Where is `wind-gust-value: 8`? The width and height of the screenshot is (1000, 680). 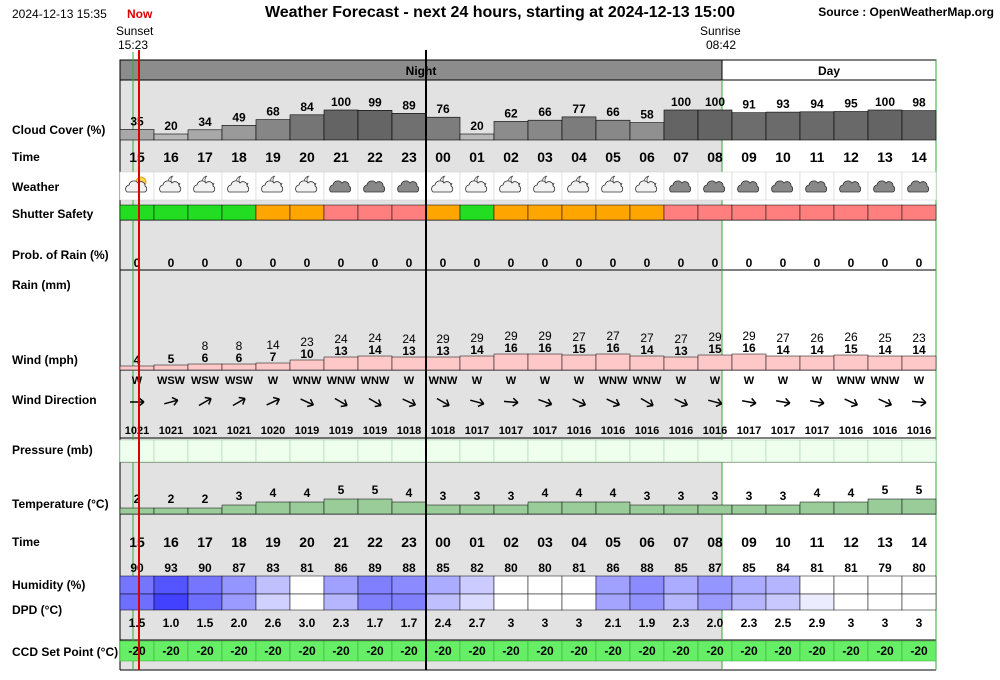
wind-gust-value: 8 is located at coordinates (239, 346).